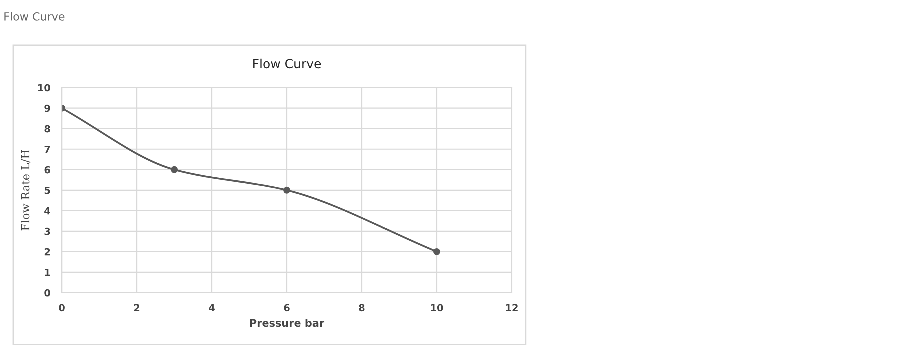 This screenshot has width=899, height=350. I want to click on y-tick-label: 8, so click(47, 129).